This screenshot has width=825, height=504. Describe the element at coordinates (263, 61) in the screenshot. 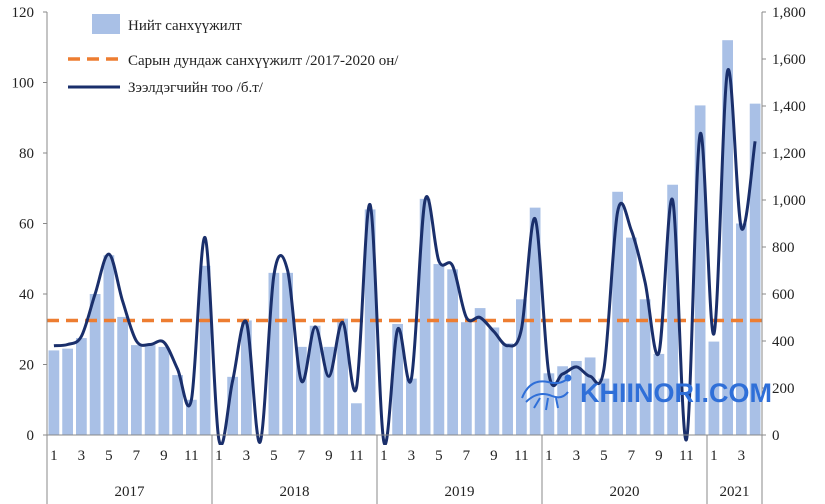

I see `legend-label-dashed: Сарын дундаж санхүүжилт /2017-2020 он/` at that location.